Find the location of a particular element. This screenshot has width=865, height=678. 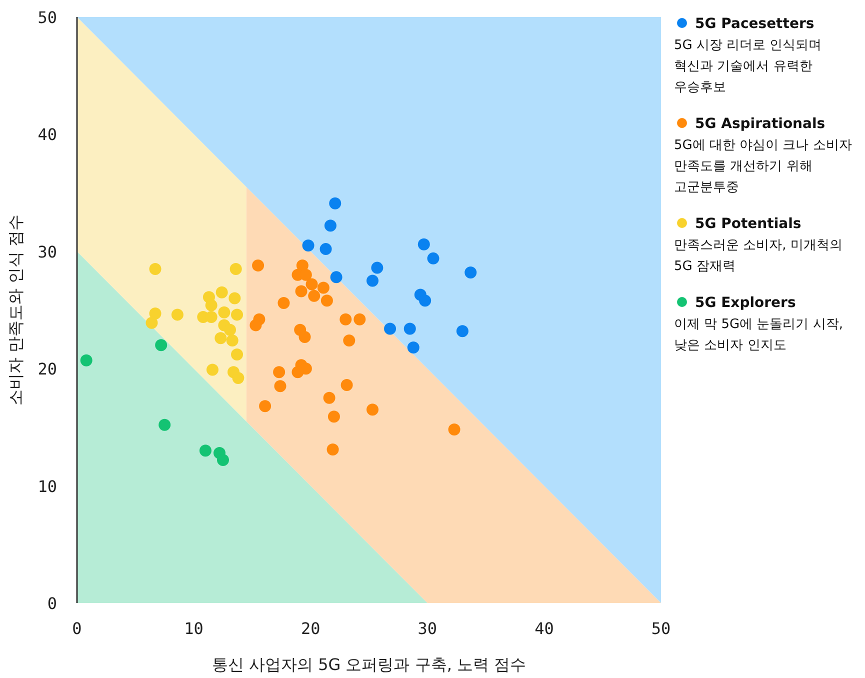

x-axis-title: 통신 사업자의 5G 오퍼링과 구축, 노력 점수 is located at coordinates (369, 664).